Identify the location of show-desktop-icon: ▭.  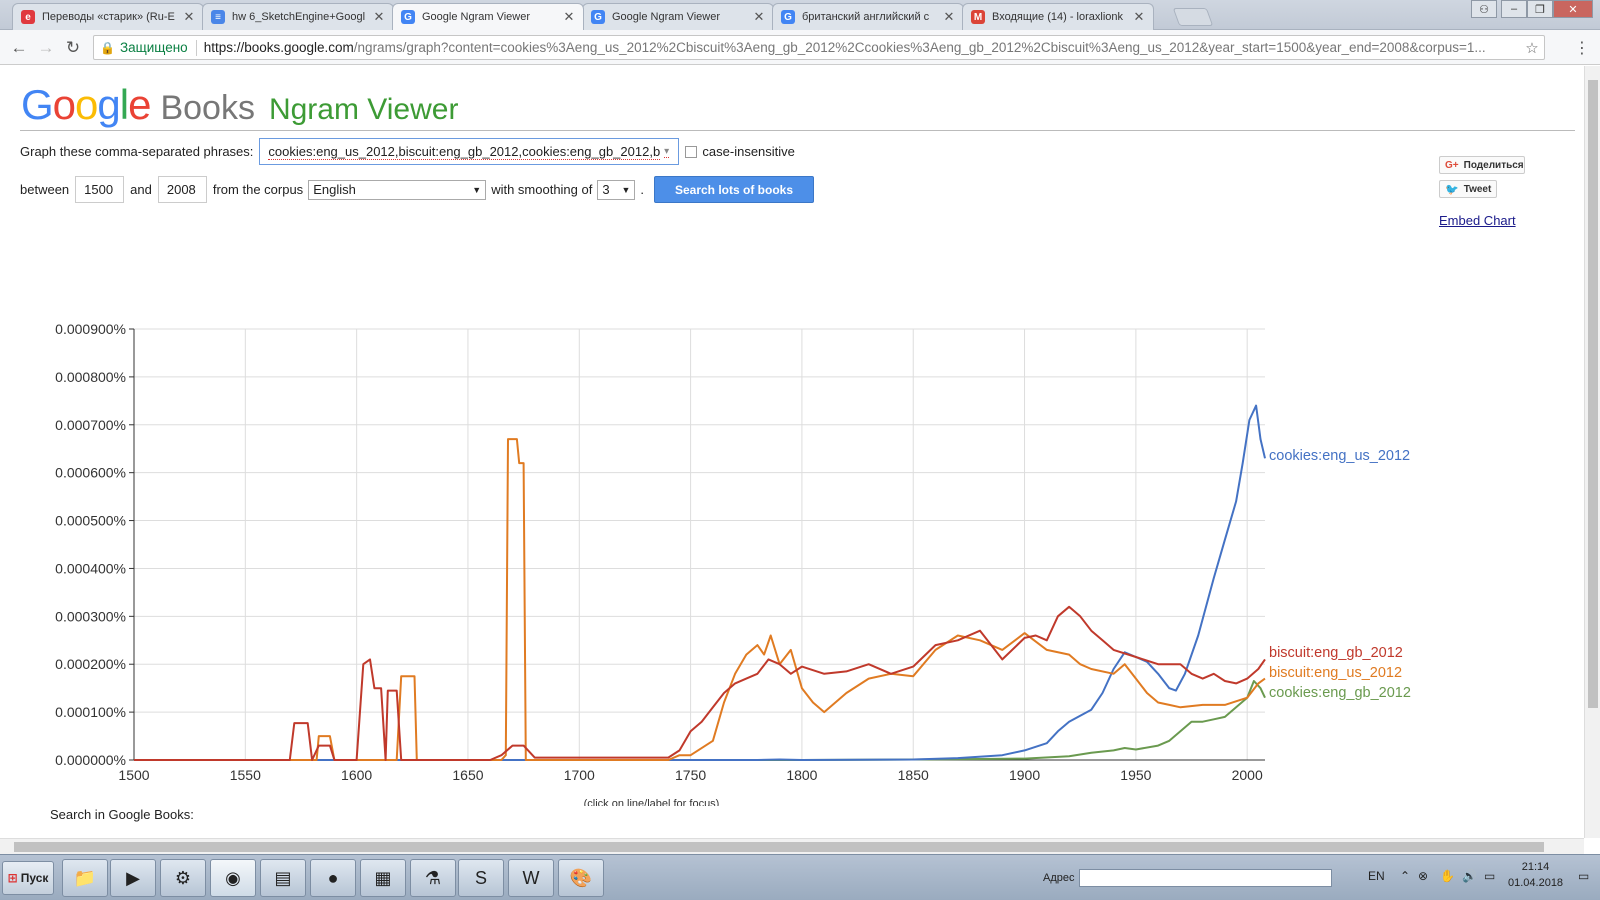
(1584, 876).